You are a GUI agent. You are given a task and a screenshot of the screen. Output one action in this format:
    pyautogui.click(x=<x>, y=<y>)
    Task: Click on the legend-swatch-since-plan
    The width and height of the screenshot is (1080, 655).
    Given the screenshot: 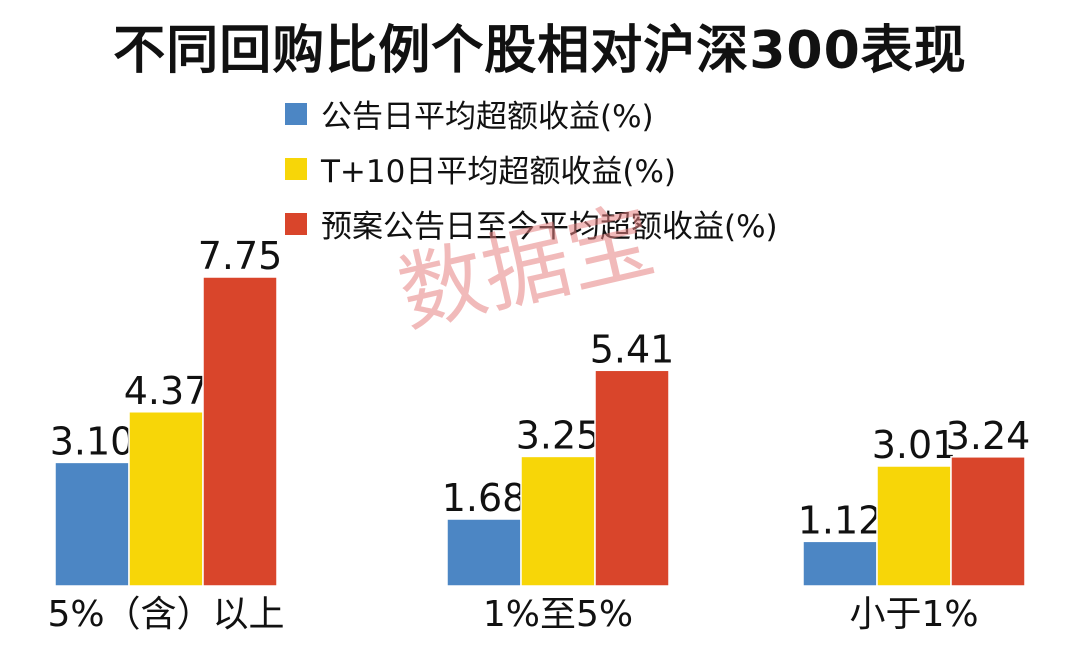 What is the action you would take?
    pyautogui.click(x=296, y=223)
    